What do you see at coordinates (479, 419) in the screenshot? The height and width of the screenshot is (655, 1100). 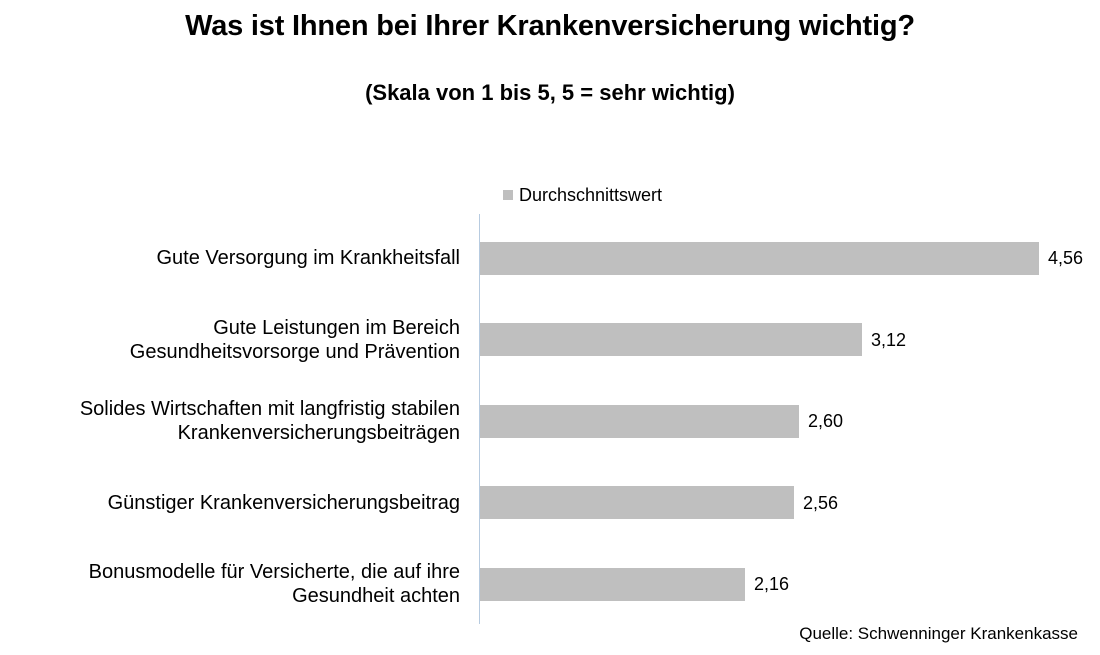 I see `category-axis-line` at bounding box center [479, 419].